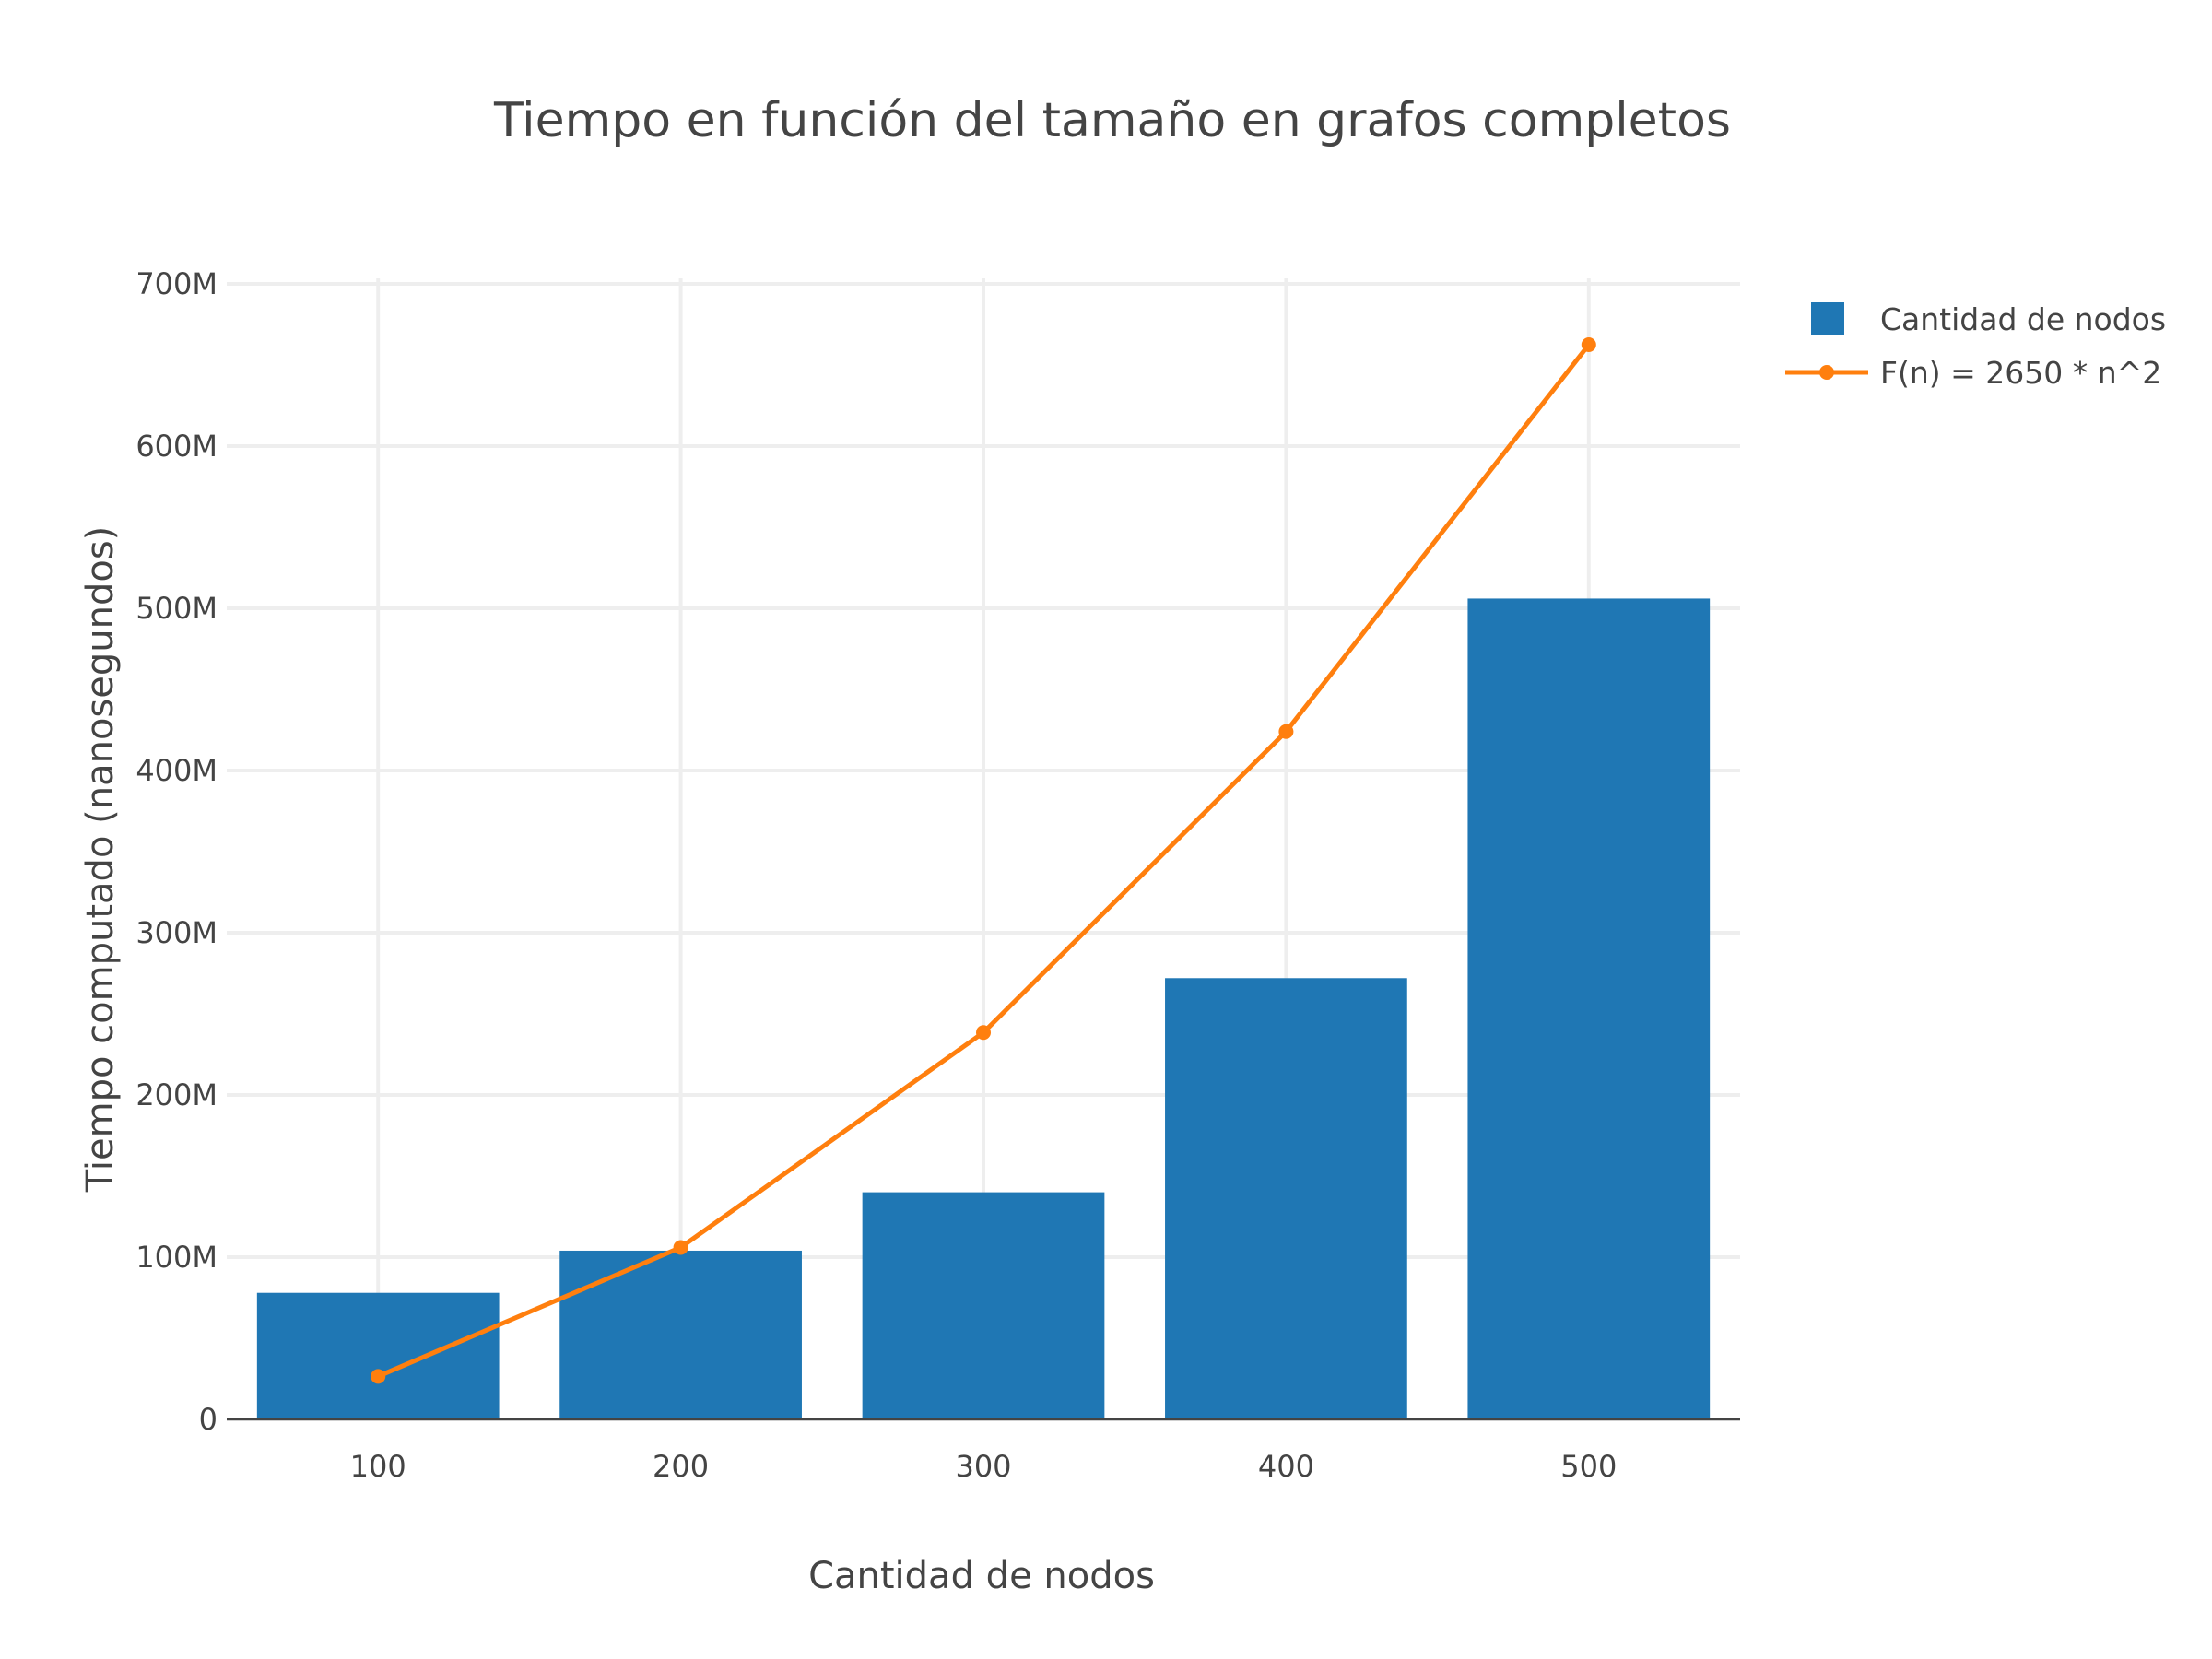  I want to click on y-tick-label: 400M, so click(176, 770).